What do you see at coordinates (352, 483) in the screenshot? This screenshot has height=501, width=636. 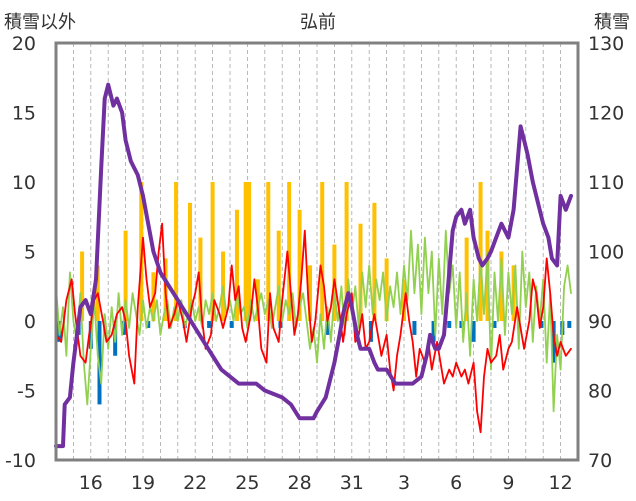 I see `x-tick-label: 31` at bounding box center [352, 483].